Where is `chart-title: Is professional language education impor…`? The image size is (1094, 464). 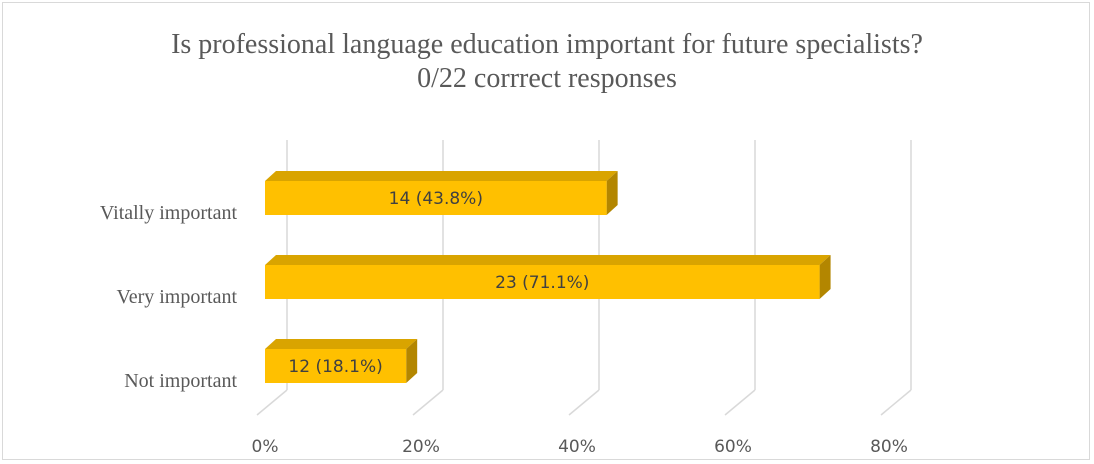 chart-title: Is professional language education impor… is located at coordinates (547, 44).